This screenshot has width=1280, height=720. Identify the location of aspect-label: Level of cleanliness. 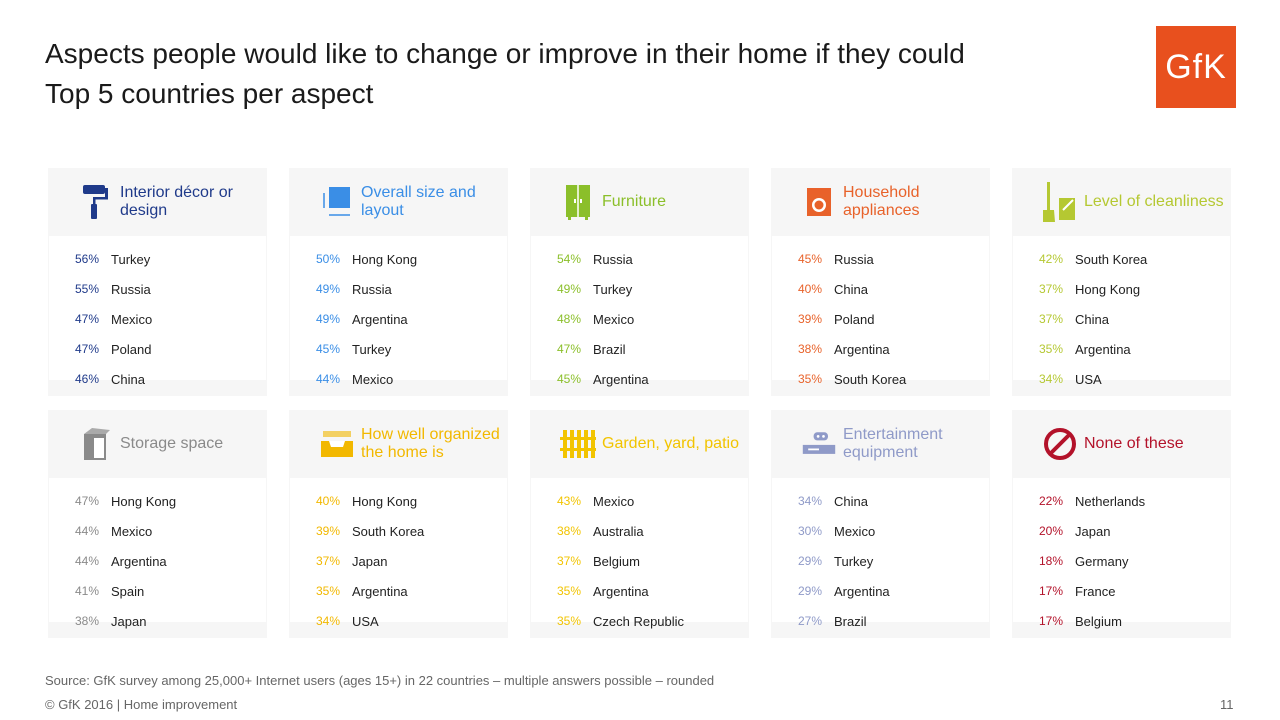
(1154, 201).